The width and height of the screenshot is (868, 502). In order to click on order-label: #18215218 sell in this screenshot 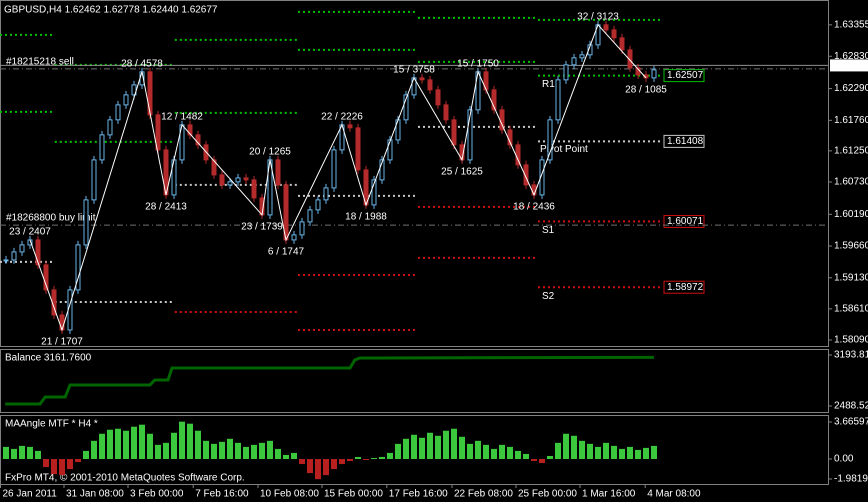, I will do `click(40, 61)`.